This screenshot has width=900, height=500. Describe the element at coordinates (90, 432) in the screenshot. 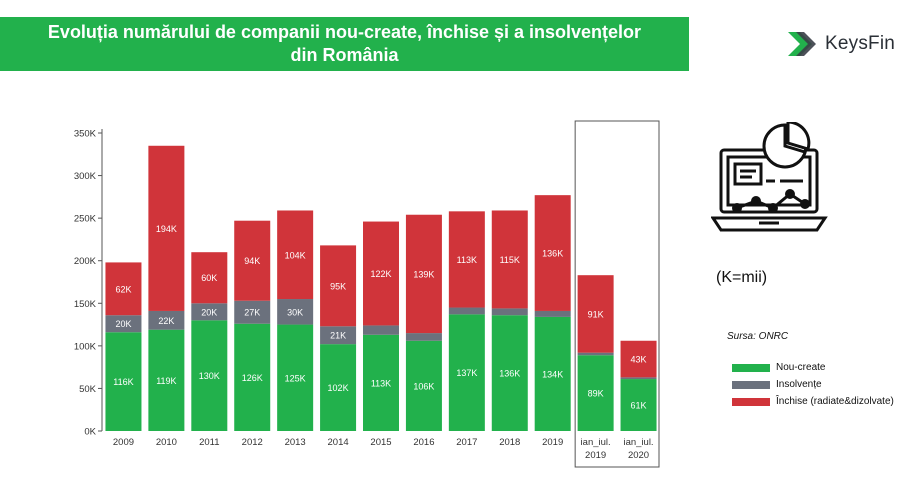

I see `y-tick-label: 0K` at that location.